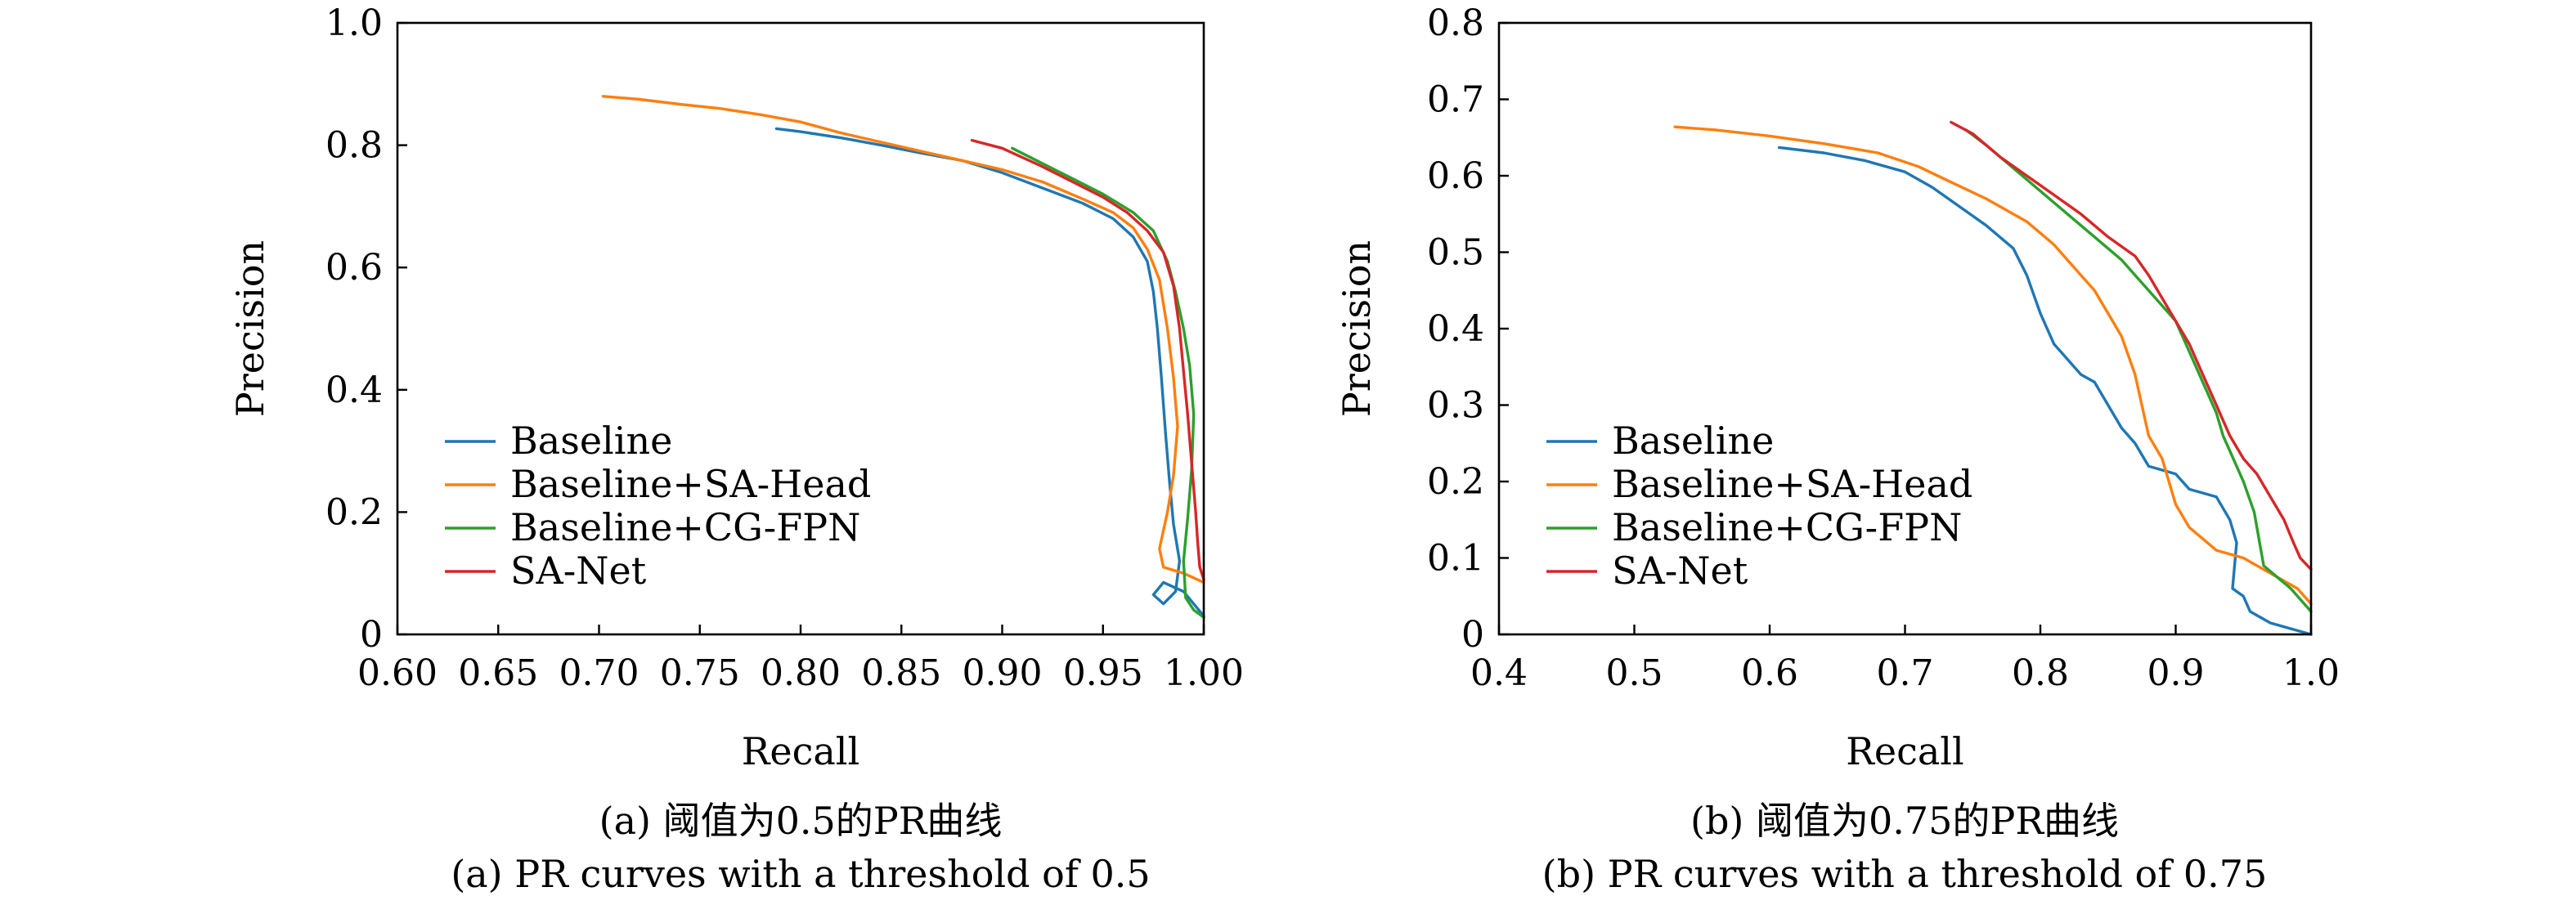 Image resolution: width=2576 pixels, height=905 pixels. What do you see at coordinates (801, 673) in the screenshot?
I see `x-tick-label: 0.80` at bounding box center [801, 673].